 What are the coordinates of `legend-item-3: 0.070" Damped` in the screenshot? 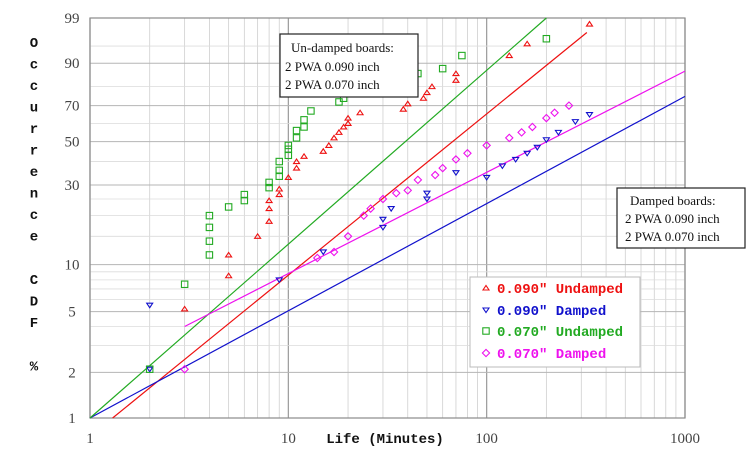 It's located at (543, 355).